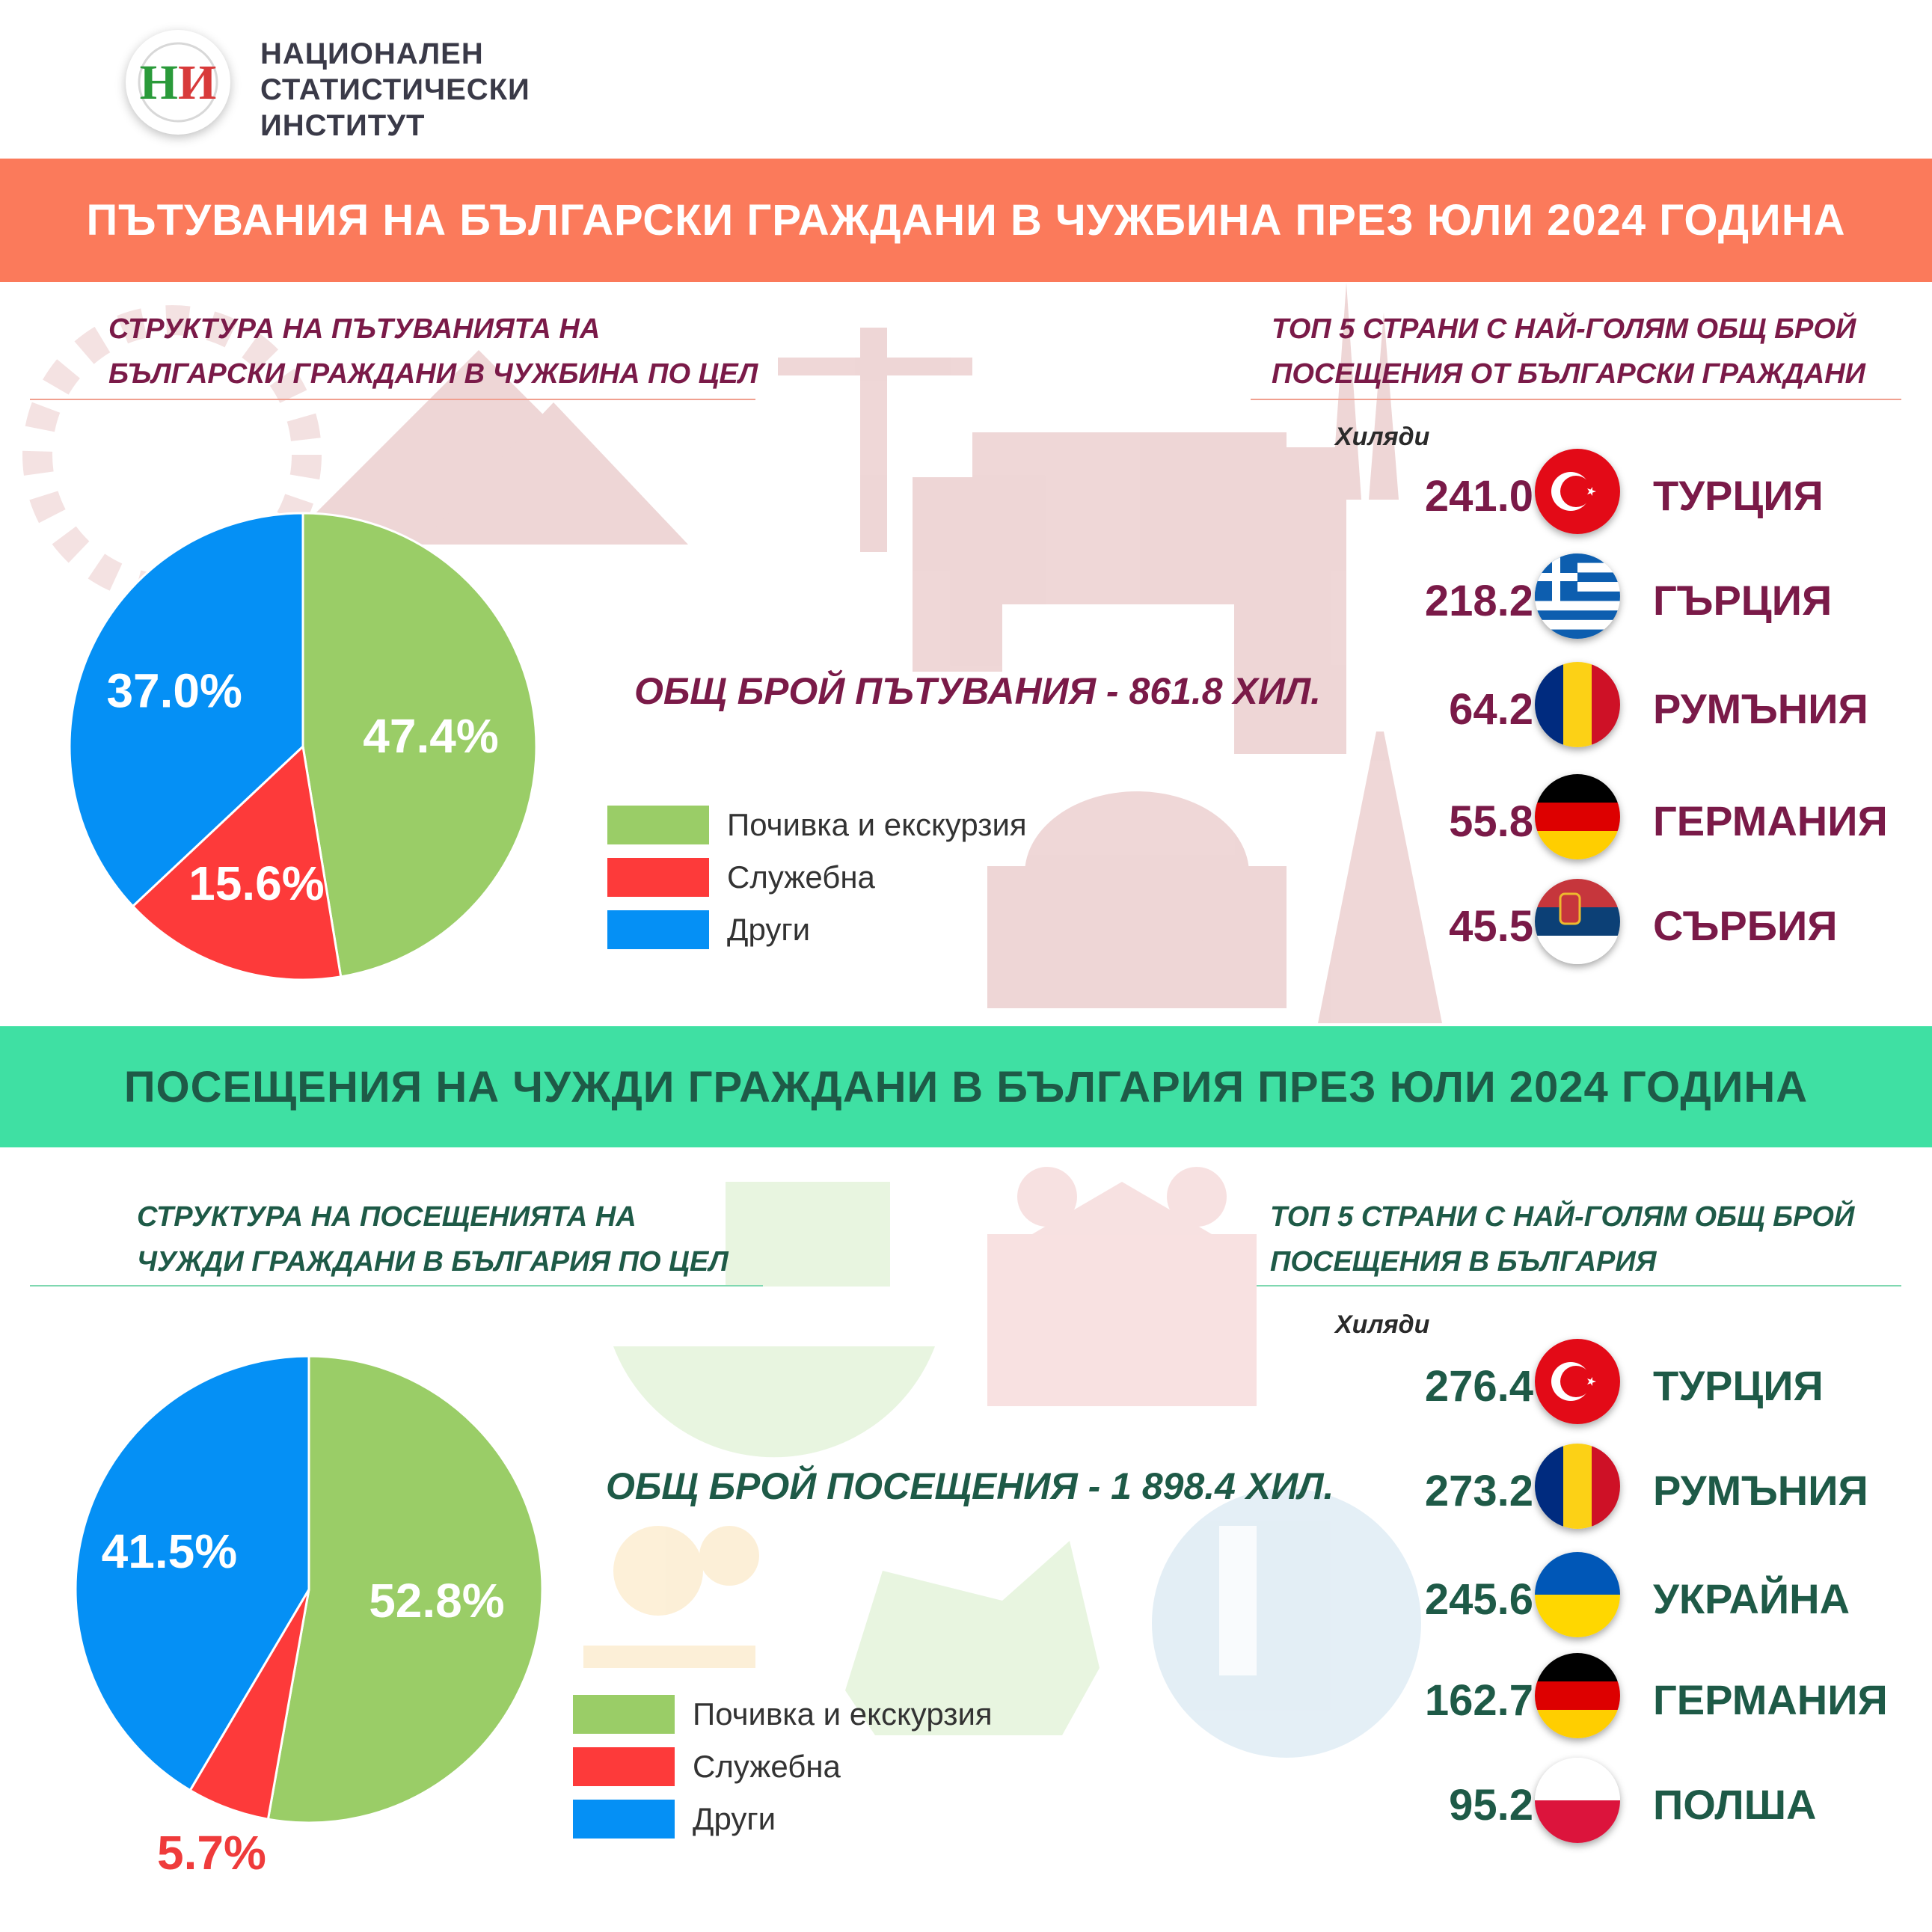 The image size is (1932, 1932). I want to click on org-name-line: СТАТИСТИЧЕСКИ, so click(395, 89).